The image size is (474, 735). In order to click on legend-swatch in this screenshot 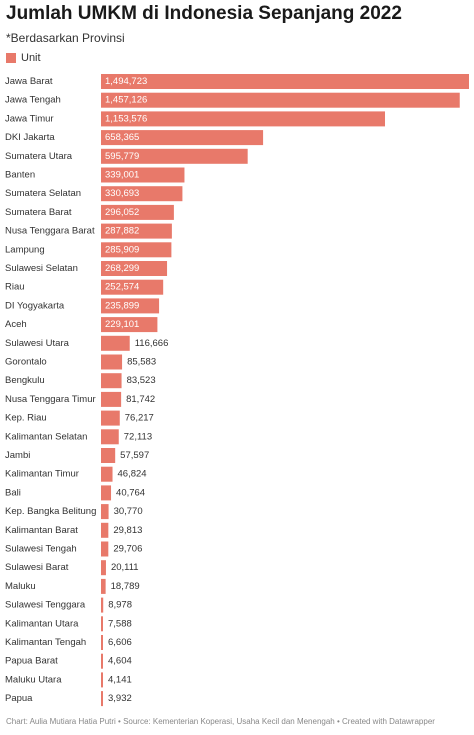, I will do `click(11, 58)`.